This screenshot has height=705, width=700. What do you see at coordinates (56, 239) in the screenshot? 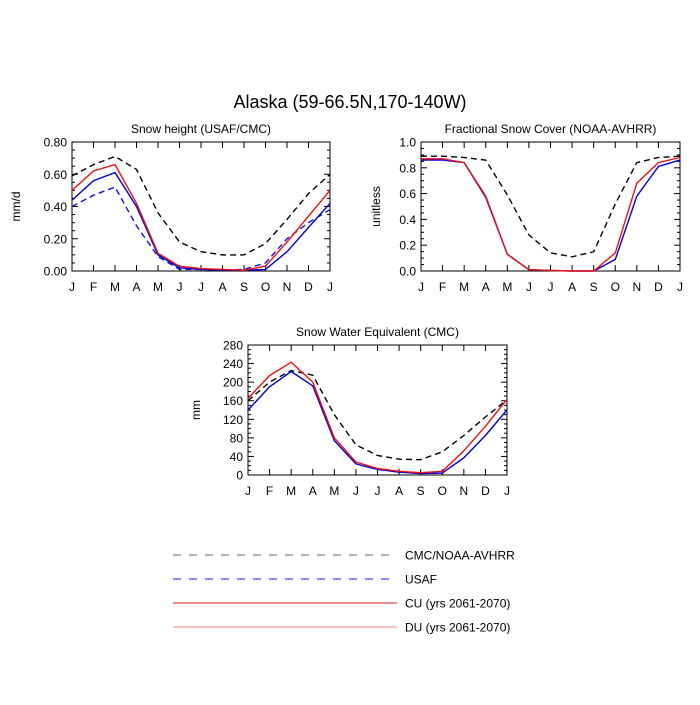
I see `y-tick-label: 0.20` at bounding box center [56, 239].